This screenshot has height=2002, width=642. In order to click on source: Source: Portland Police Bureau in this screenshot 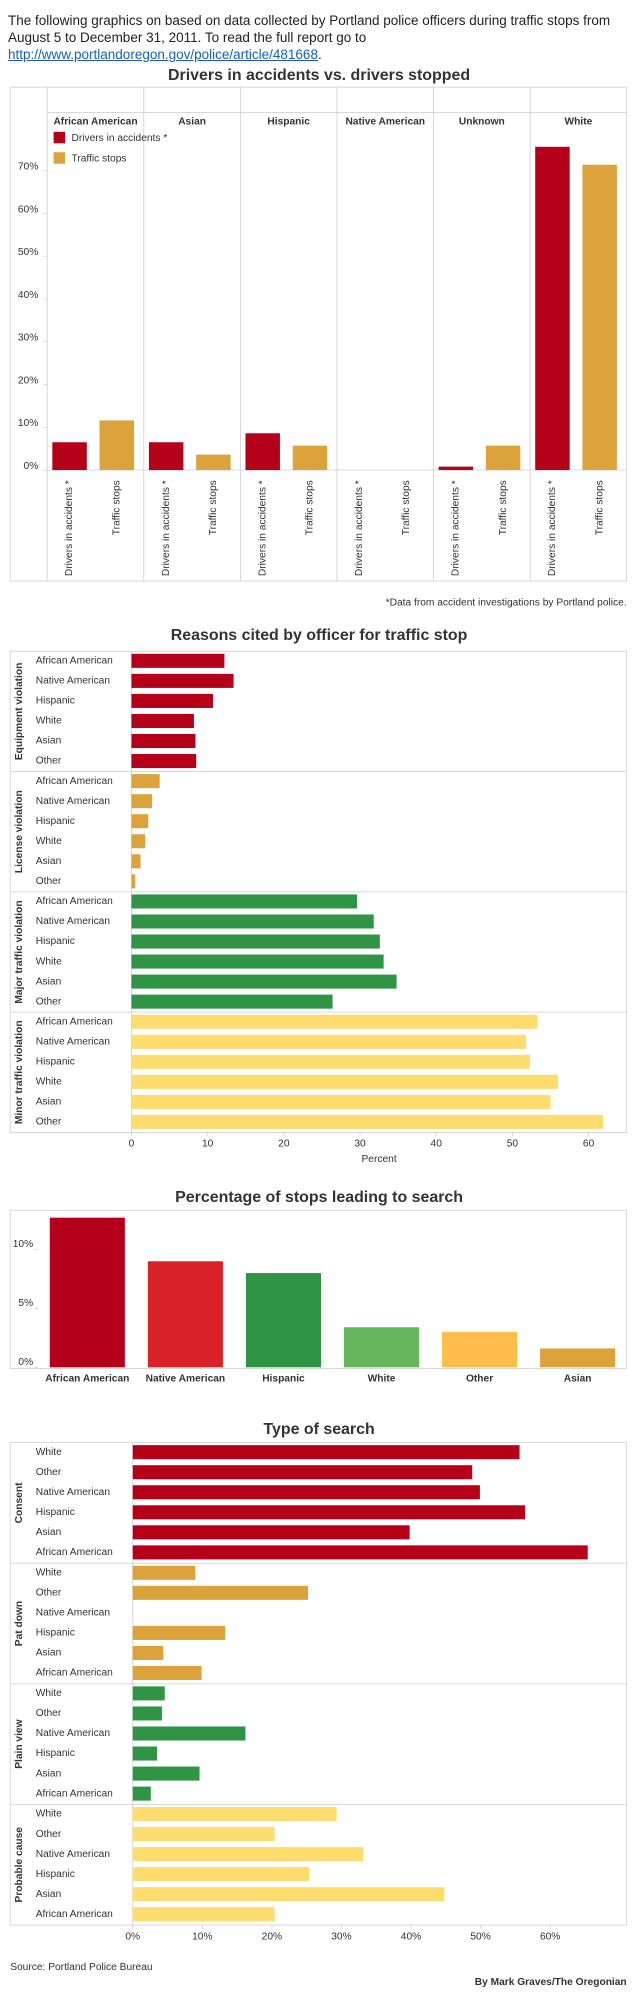, I will do `click(81, 1967)`.